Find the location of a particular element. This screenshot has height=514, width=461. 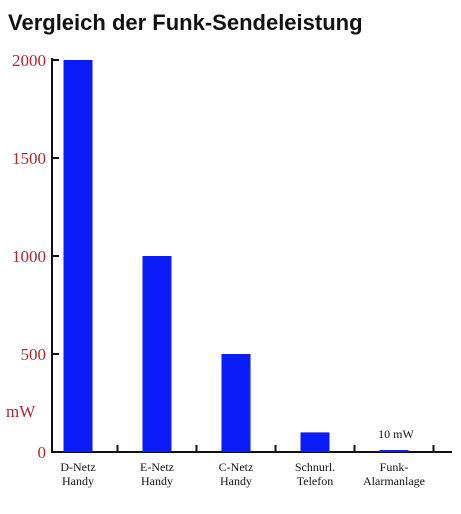

y-tick-label: 1500 is located at coordinates (29, 158).